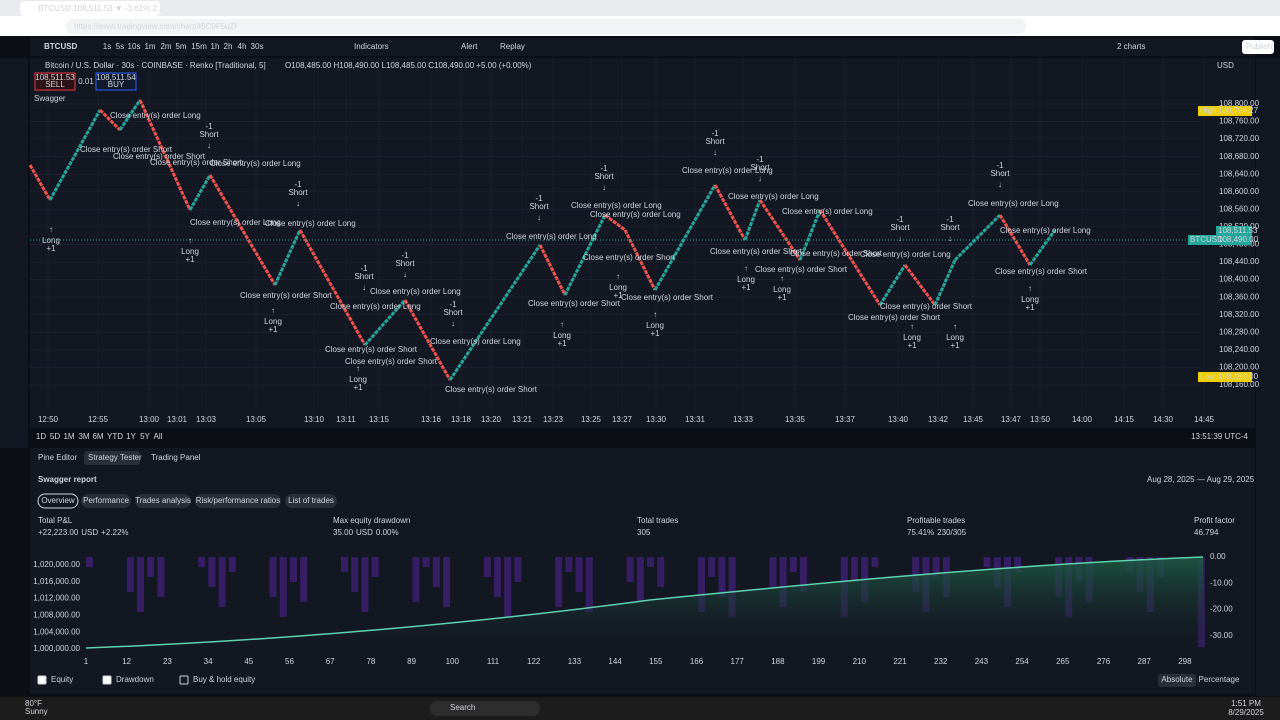 This screenshot has width=1280, height=720. Describe the element at coordinates (311, 500) in the screenshot. I see `subtab: List of trades` at that location.